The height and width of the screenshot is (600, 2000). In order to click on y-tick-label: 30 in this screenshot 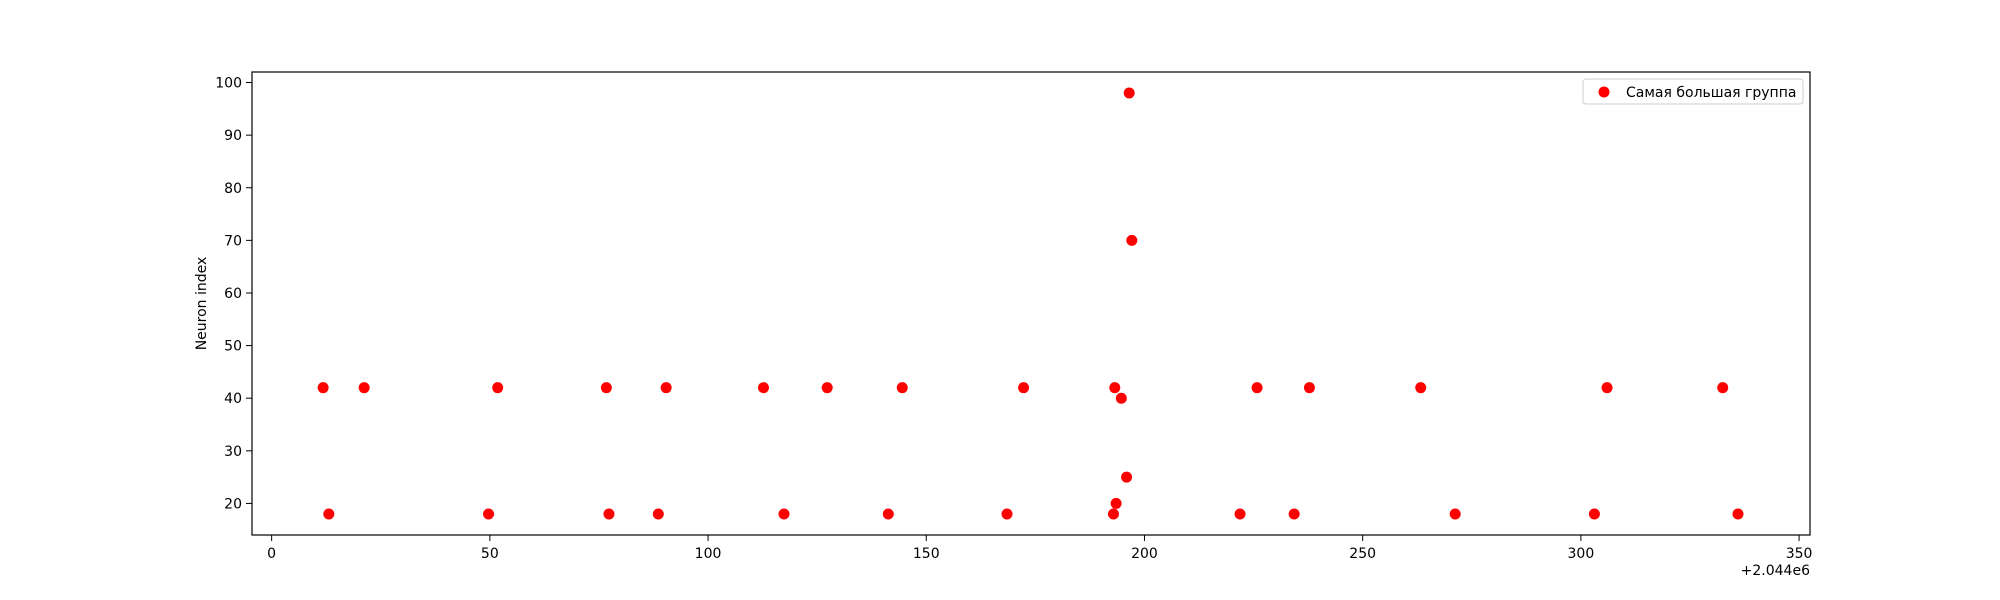, I will do `click(233, 452)`.